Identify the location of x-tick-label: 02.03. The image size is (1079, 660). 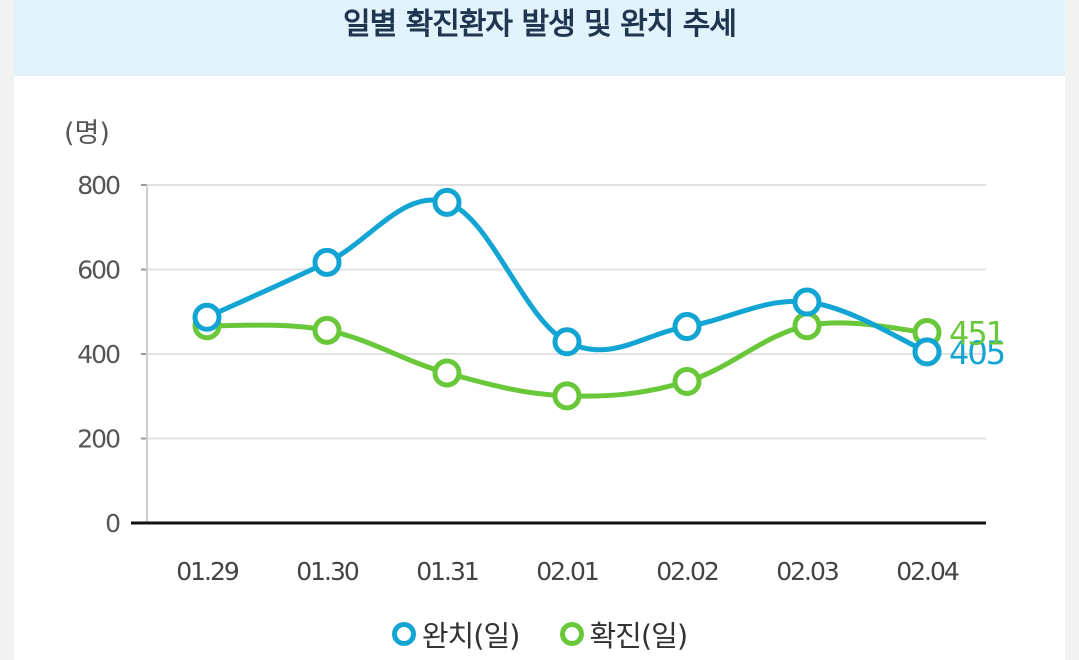
(807, 571).